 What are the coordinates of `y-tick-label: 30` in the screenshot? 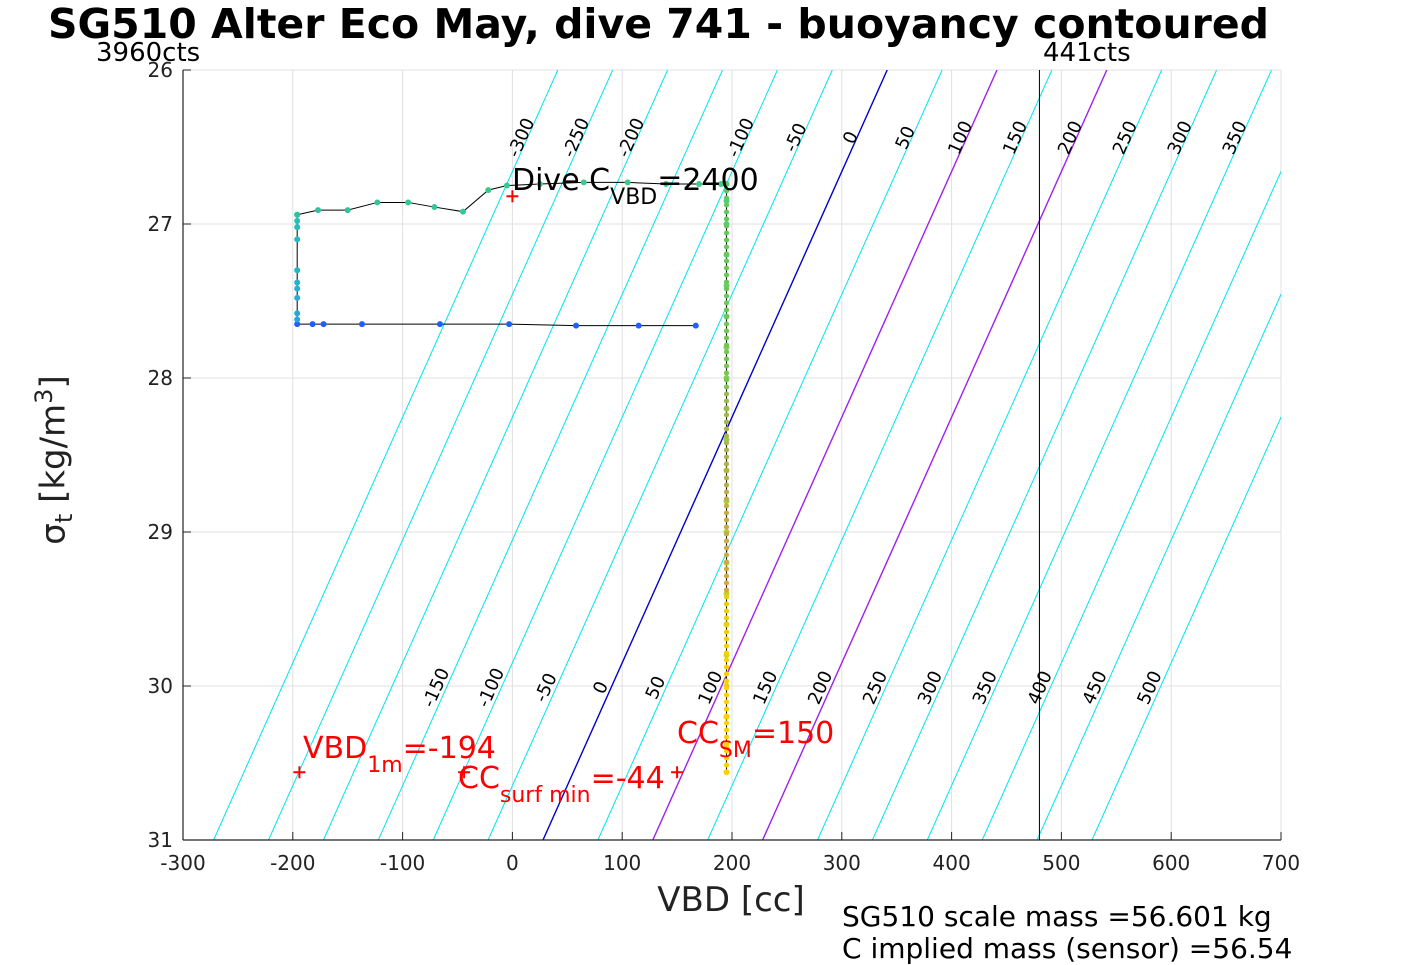 It's located at (160, 686).